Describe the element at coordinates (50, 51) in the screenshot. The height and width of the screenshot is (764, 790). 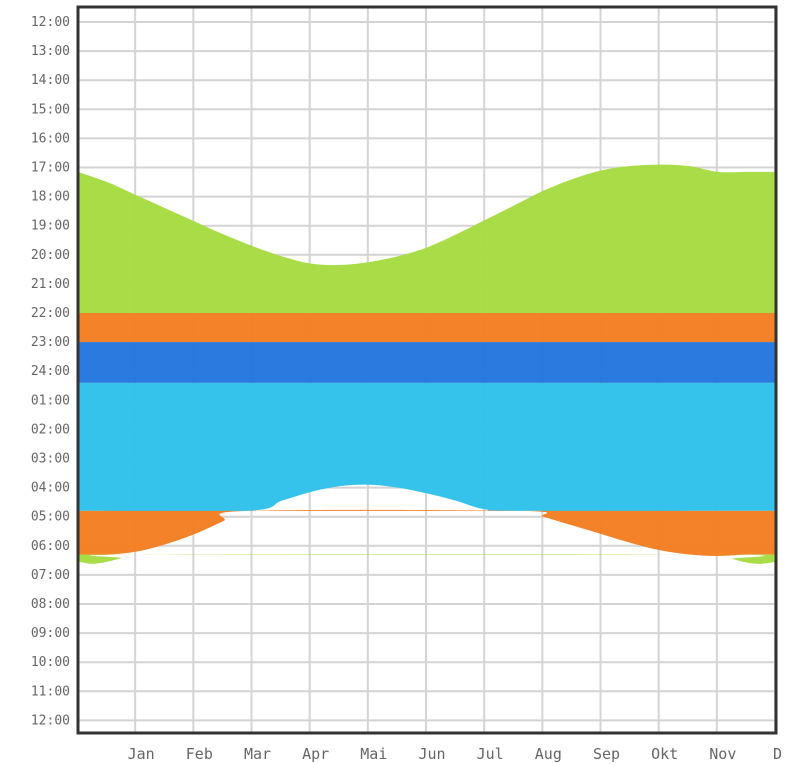
I see `y-tick-label: 13:00` at that location.